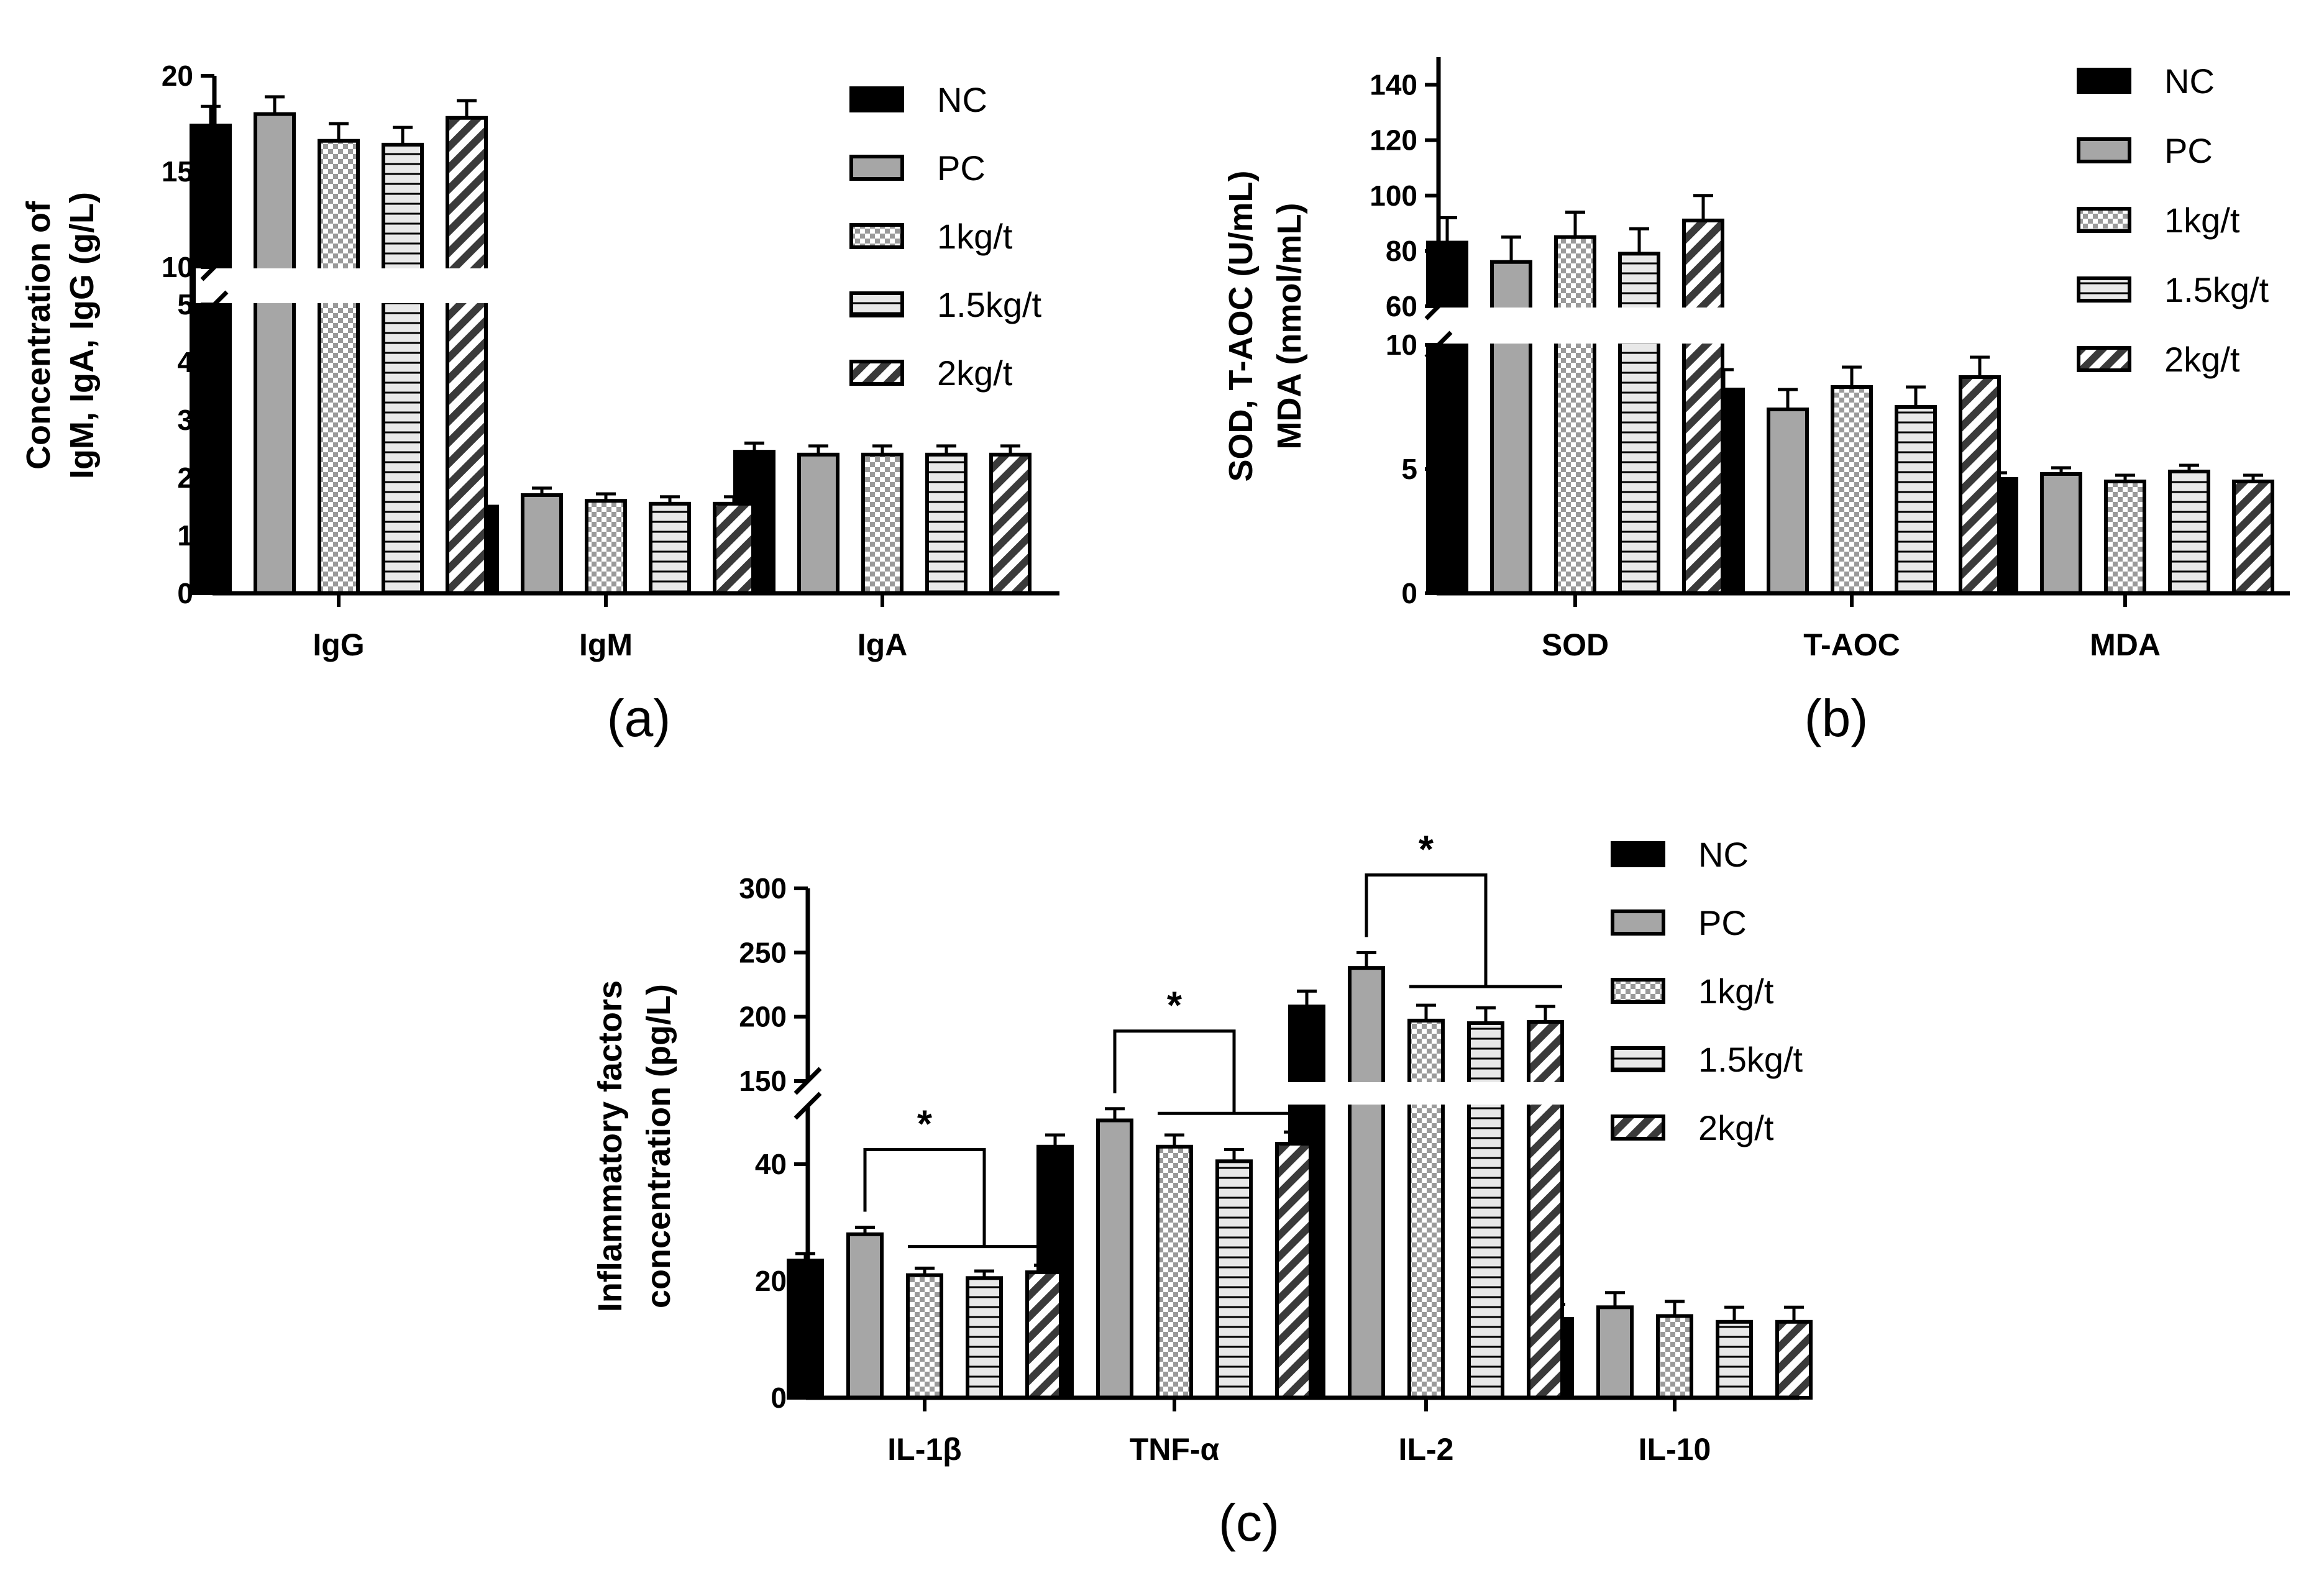  Describe the element at coordinates (467, 108) in the screenshot. I see `p1-errorbar-igg-2kg-t` at that location.